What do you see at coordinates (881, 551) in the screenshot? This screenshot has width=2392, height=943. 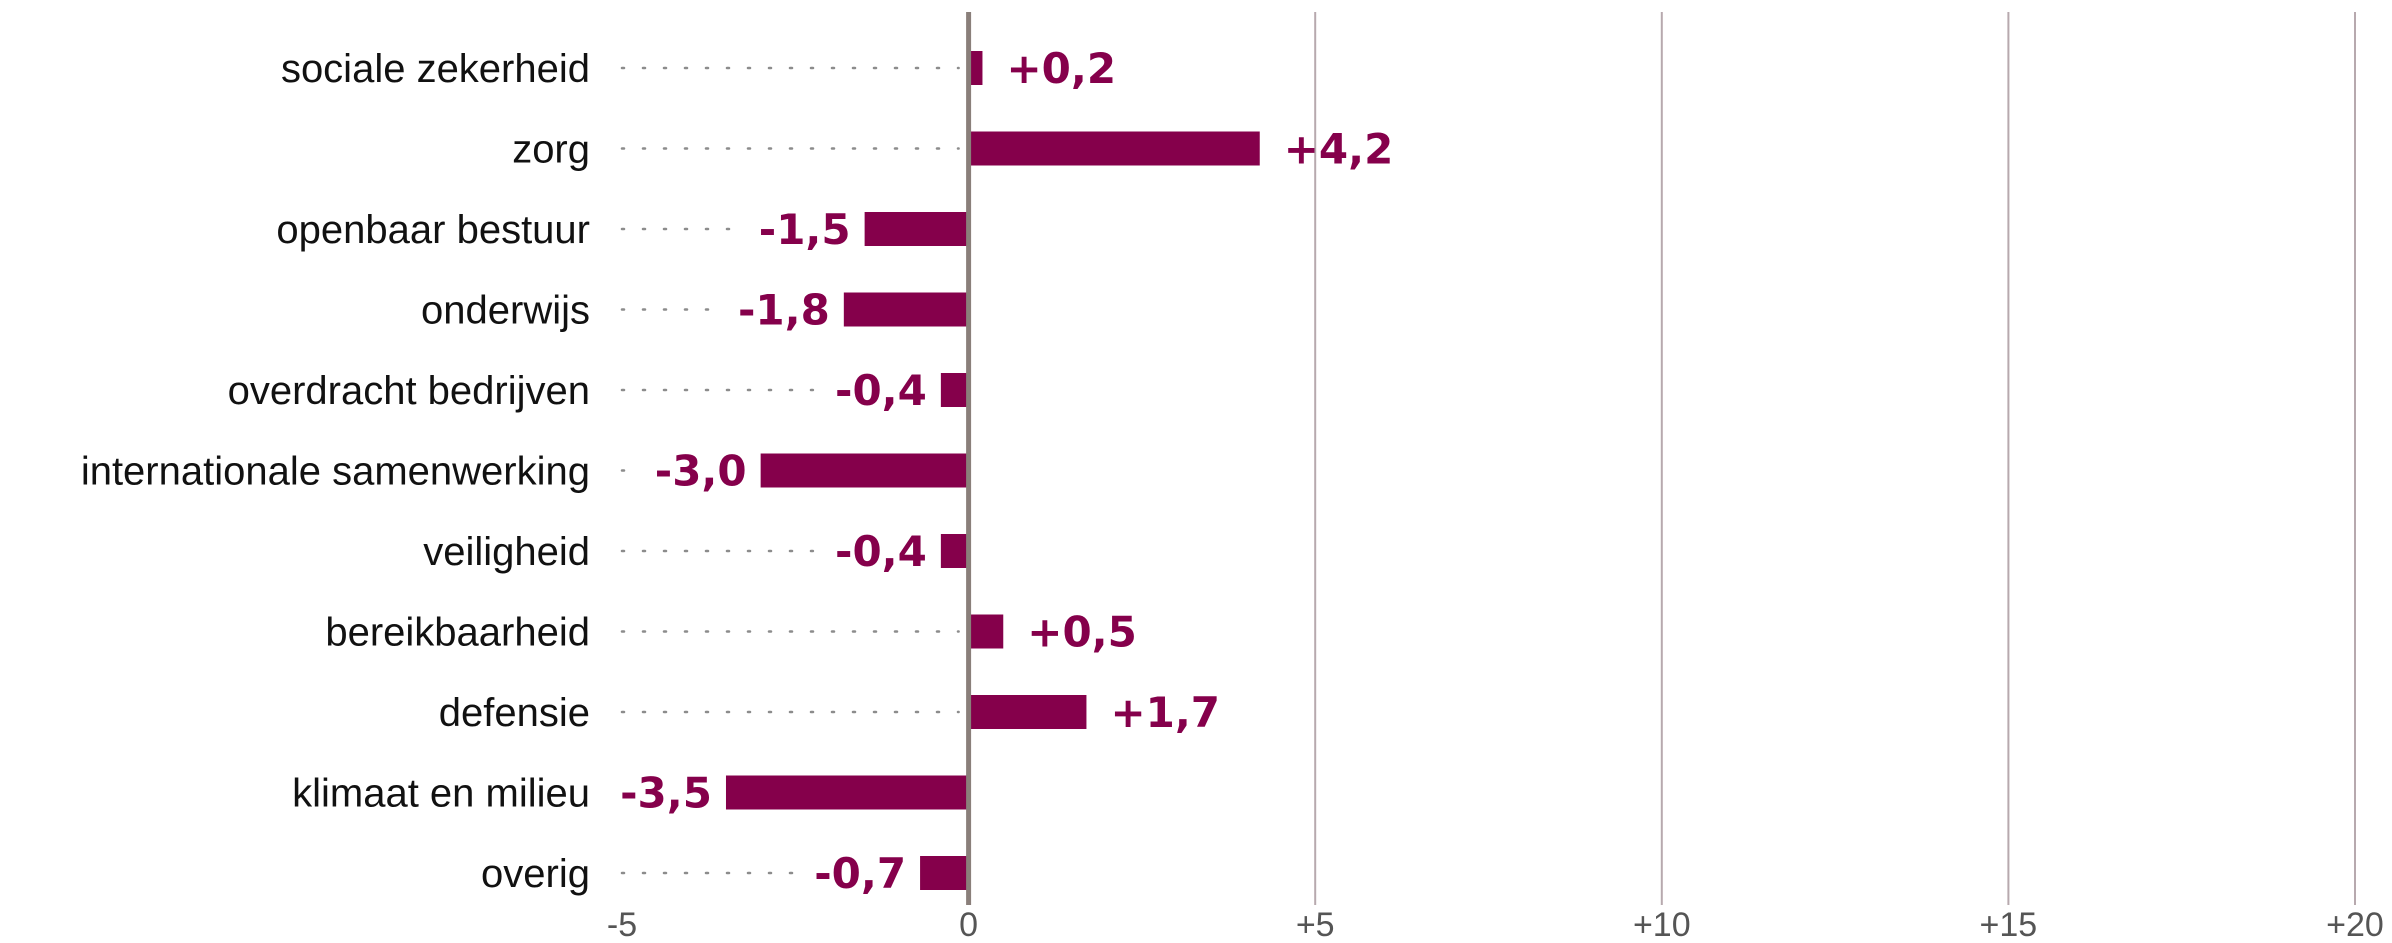 I see `value-label-6: -0,4` at bounding box center [881, 551].